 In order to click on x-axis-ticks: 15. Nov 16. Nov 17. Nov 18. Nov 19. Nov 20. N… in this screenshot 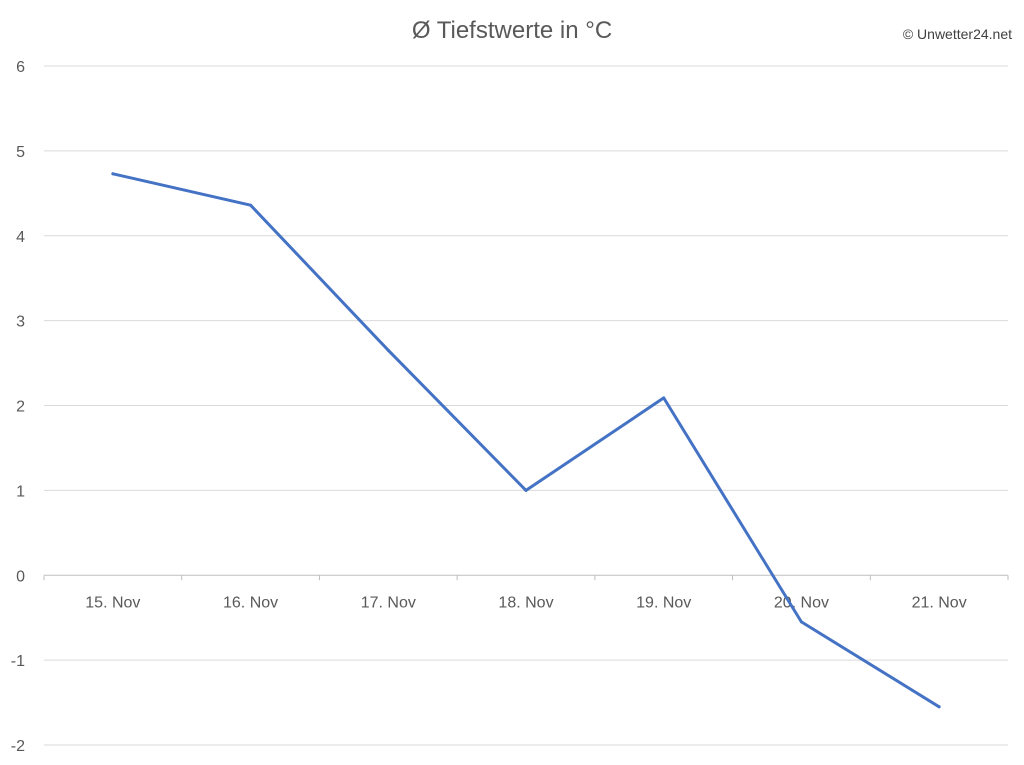, I will do `click(525, 602)`.